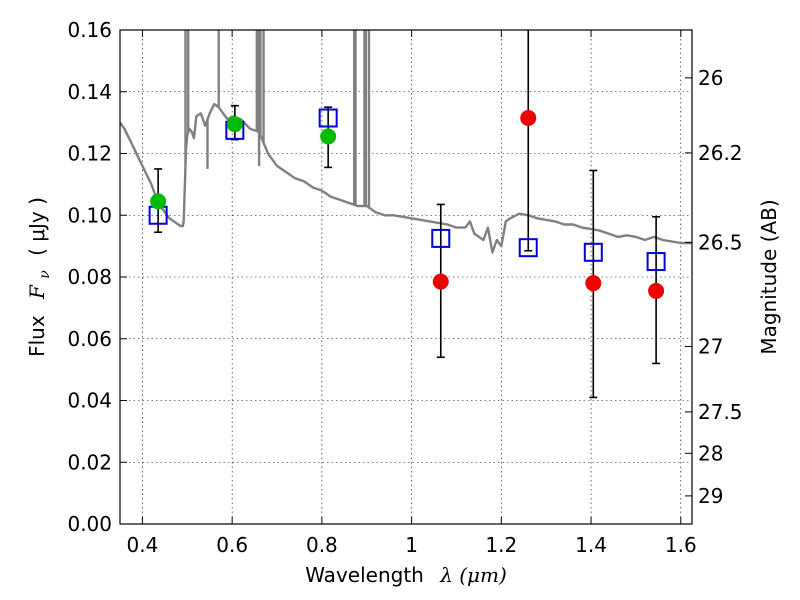 The width and height of the screenshot is (800, 600). Describe the element at coordinates (89, 524) in the screenshot. I see `y-tick-label: 0.00` at that location.